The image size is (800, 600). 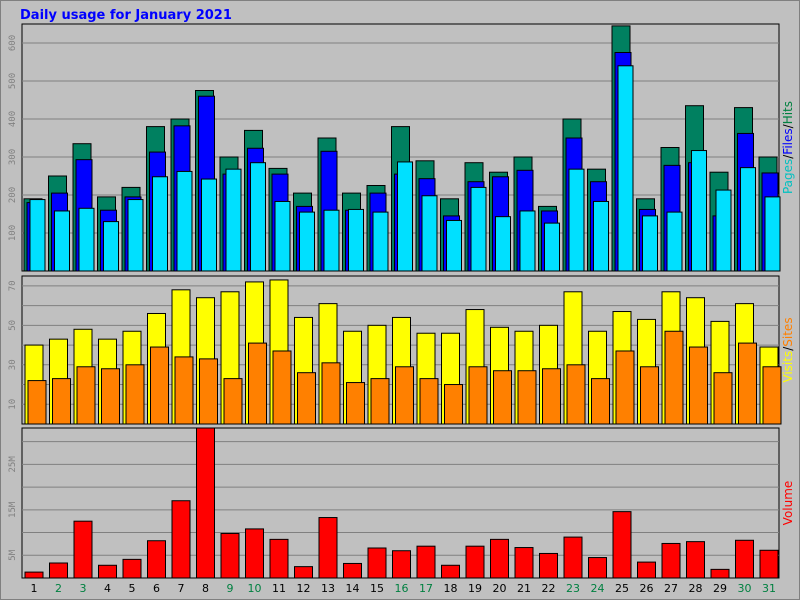 I want to click on x-tick-label-day-2: 2, so click(x=58, y=588).